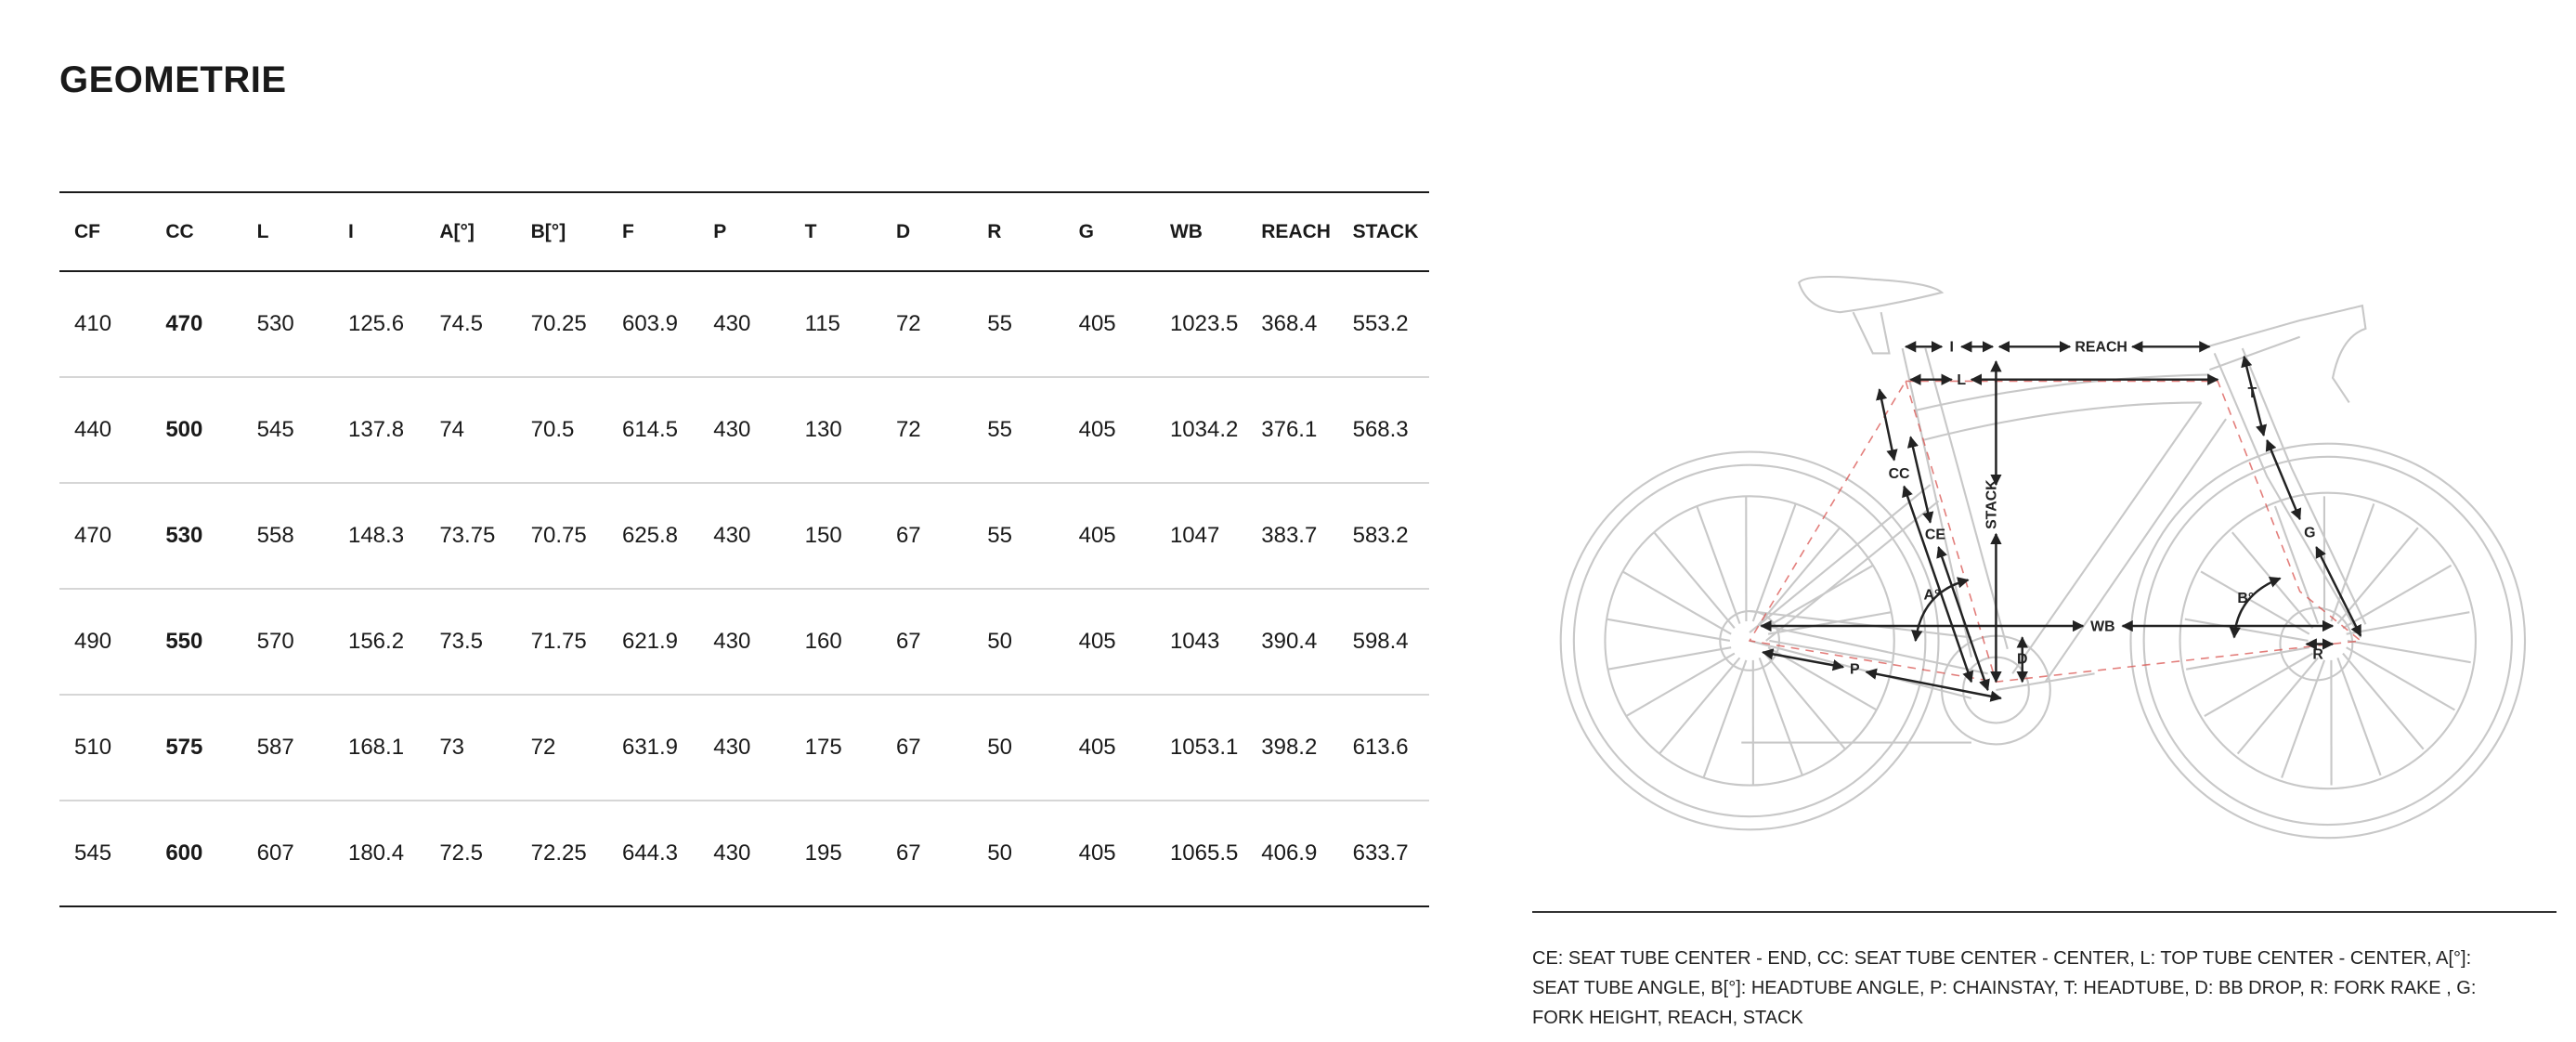  Describe the element at coordinates (650, 641) in the screenshot. I see `table-cell: 621.9` at that location.